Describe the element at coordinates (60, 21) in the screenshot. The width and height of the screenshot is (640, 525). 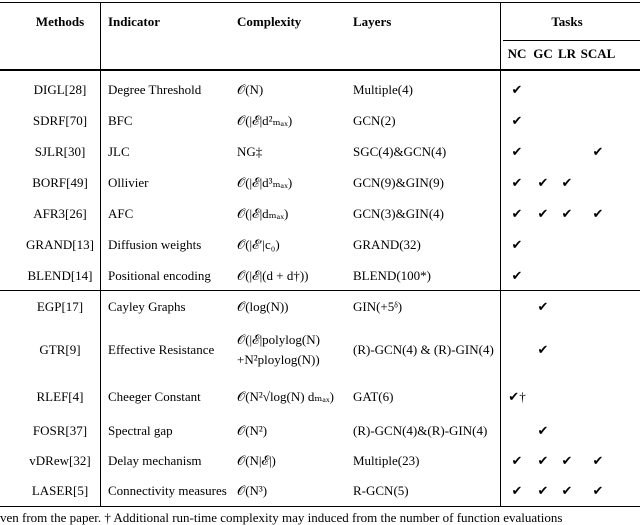
I see `header-methods: Methods` at that location.